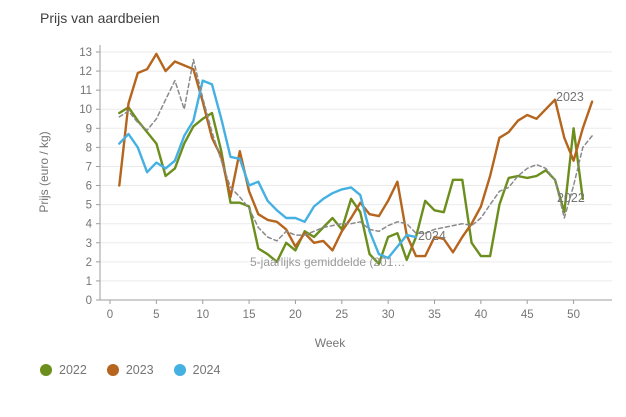  What do you see at coordinates (573, 315) in the screenshot?
I see `x-tick-label: 50` at bounding box center [573, 315].